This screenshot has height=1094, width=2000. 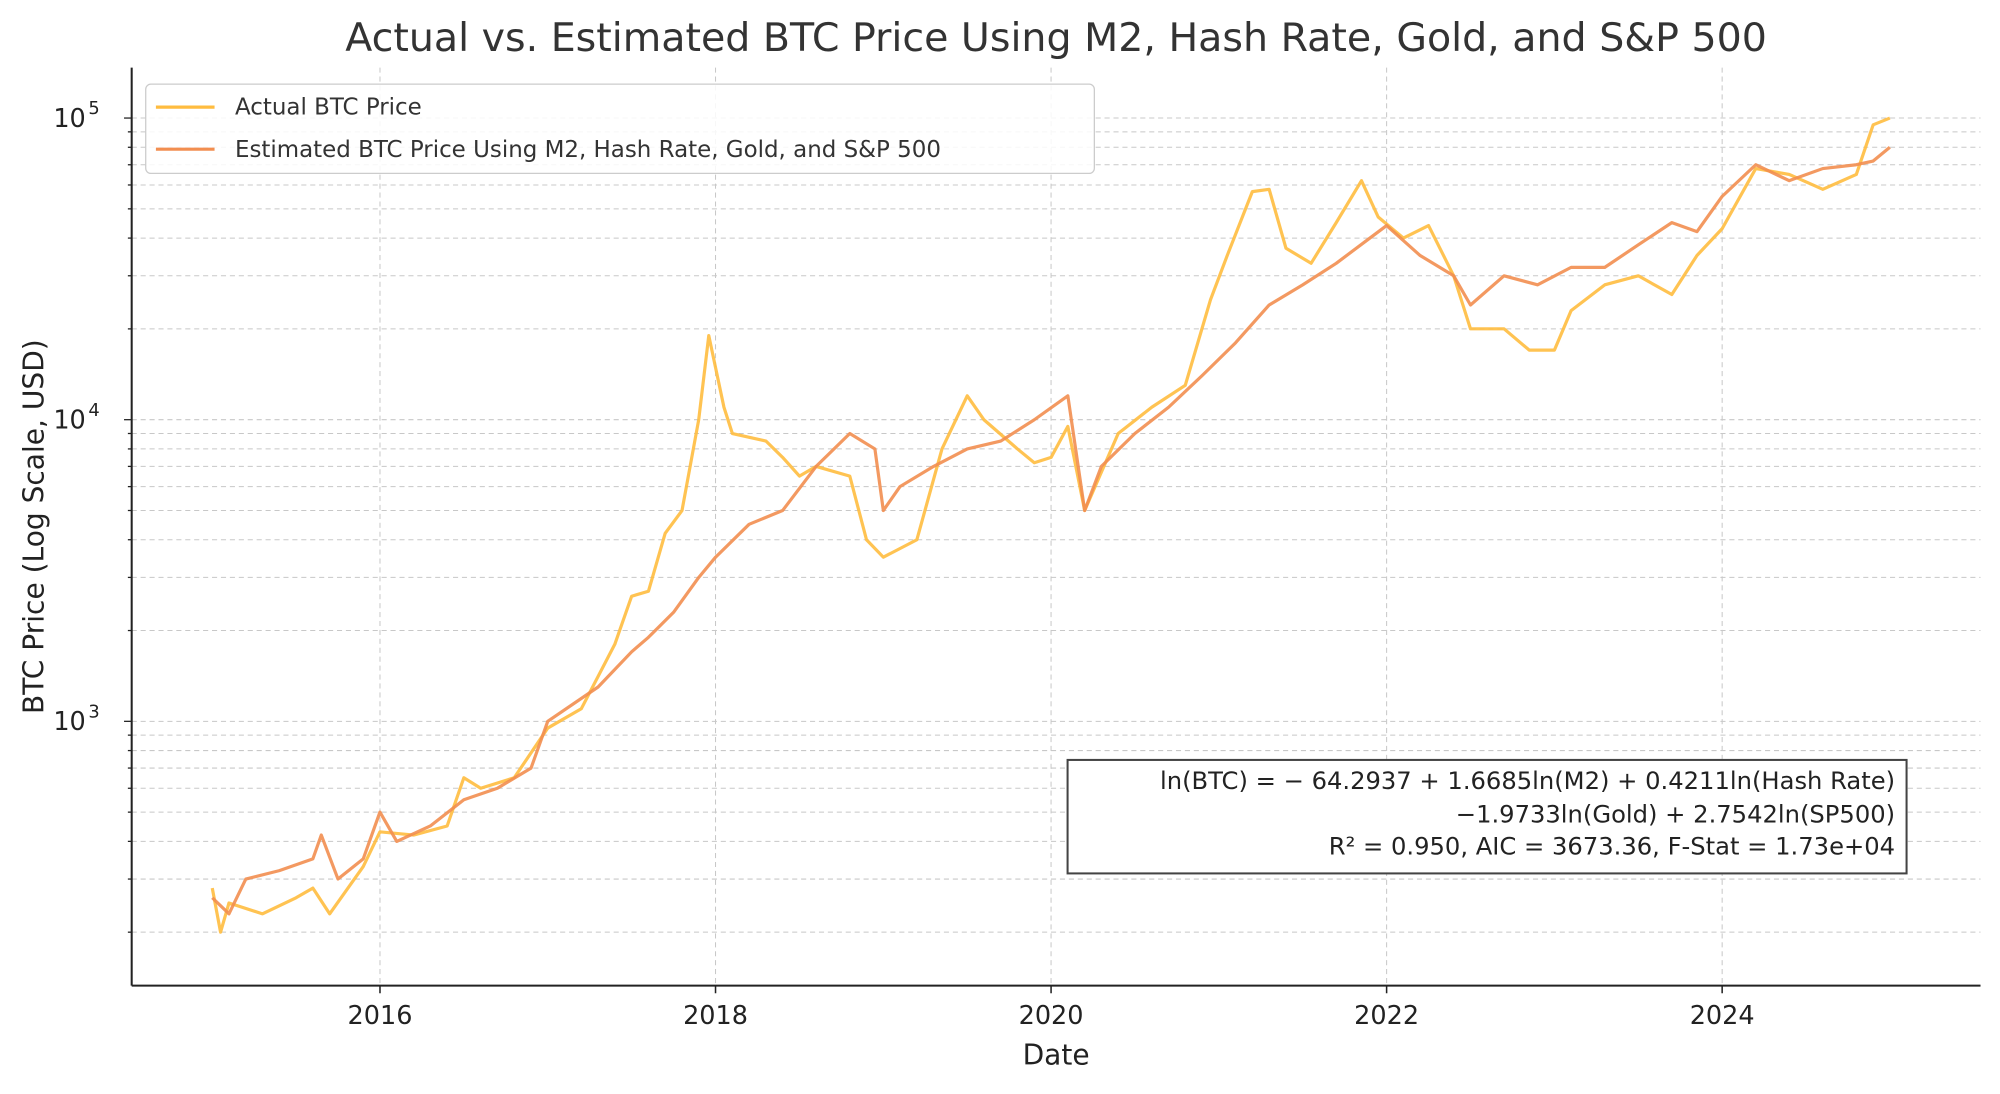 I want to click on y-axis-label: BTC Price (Log Scale, USD), so click(x=34, y=526).